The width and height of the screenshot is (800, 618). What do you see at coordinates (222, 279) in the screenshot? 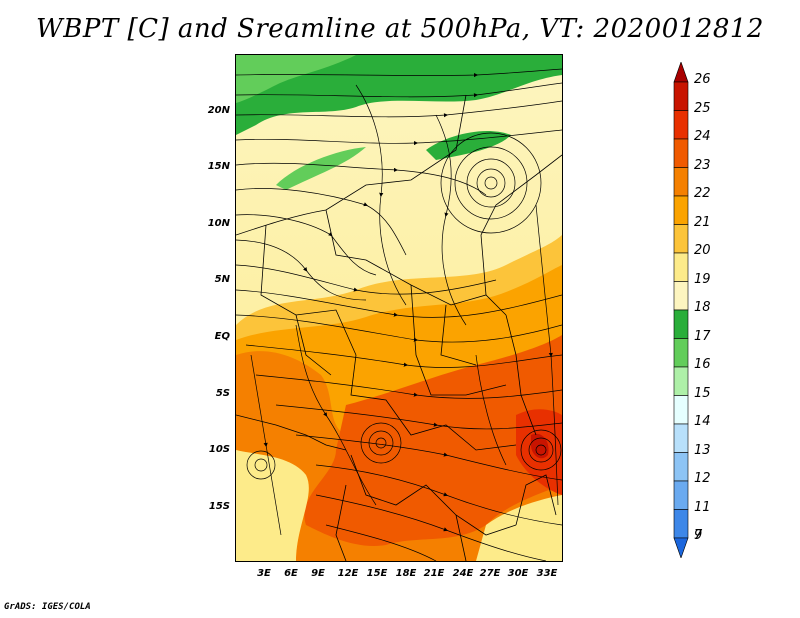
I see `lat-label-5n: 5N` at bounding box center [222, 279].